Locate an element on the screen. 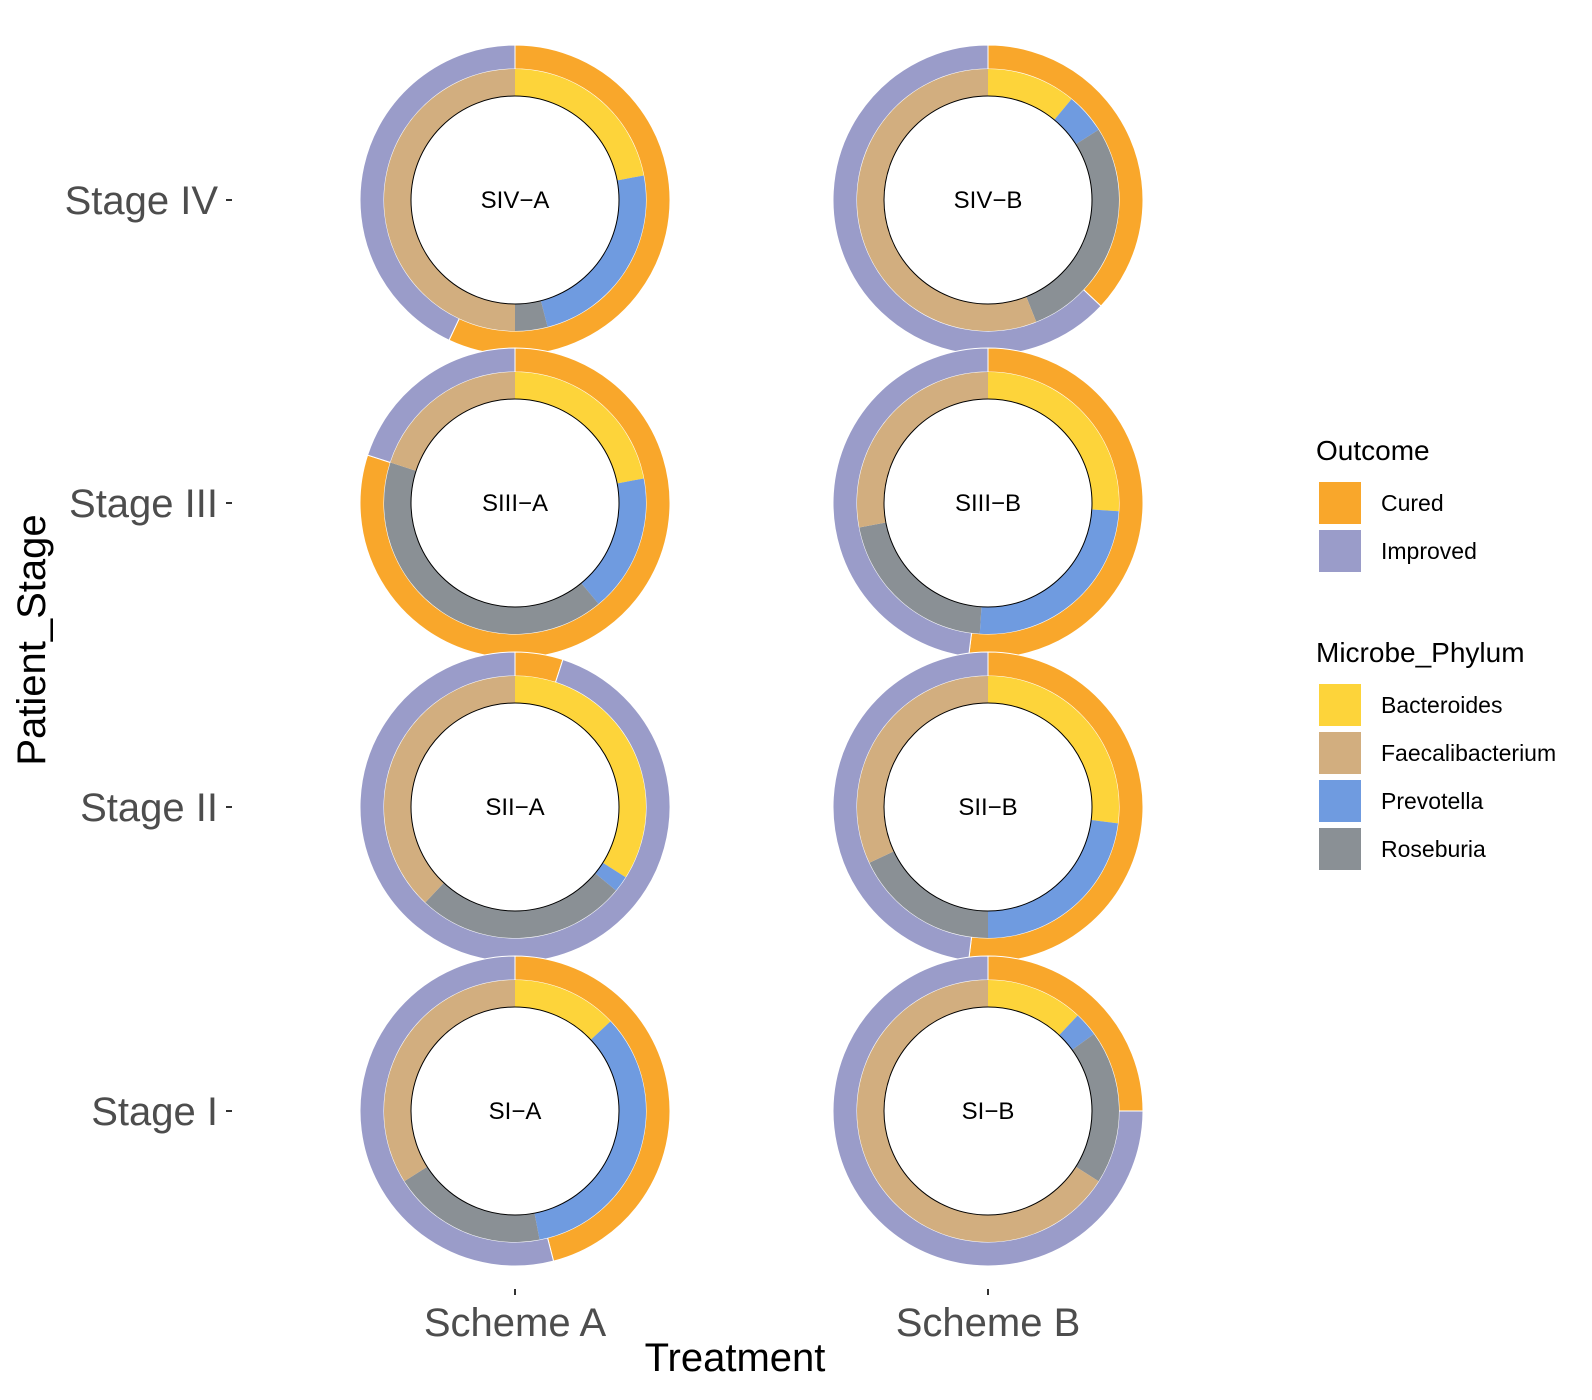 This screenshot has width=1592, height=1400. donut-center-label: SII−A is located at coordinates (514, 807).